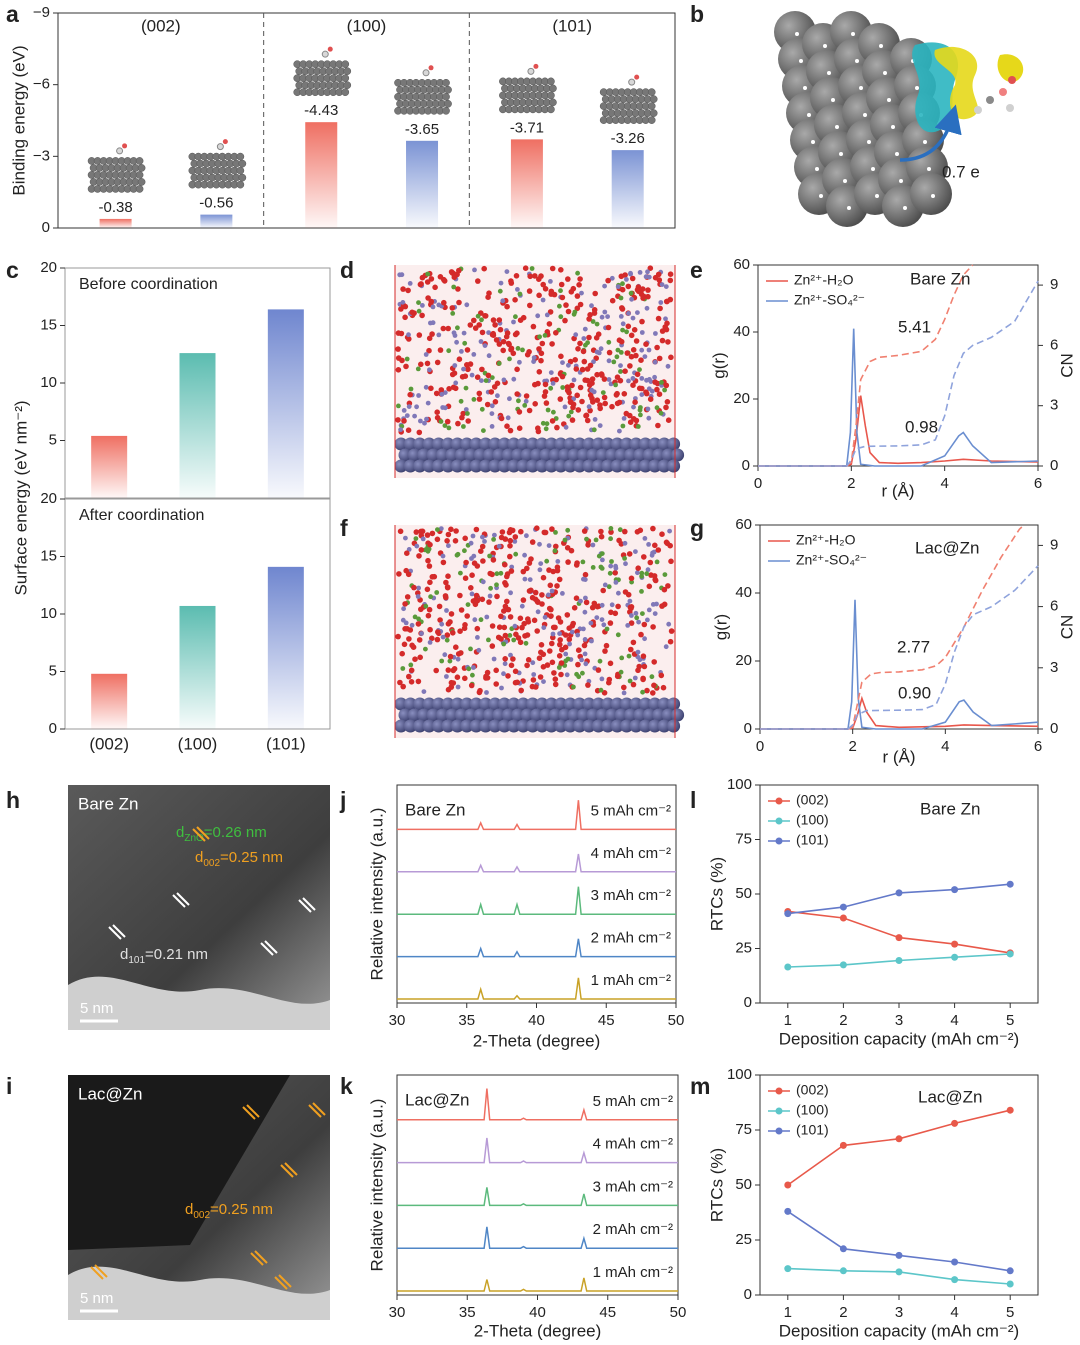 Image resolution: width=1080 pixels, height=1345 pixels. What do you see at coordinates (397, 1020) in the screenshot?
I see `x-tick-label: 30` at bounding box center [397, 1020].